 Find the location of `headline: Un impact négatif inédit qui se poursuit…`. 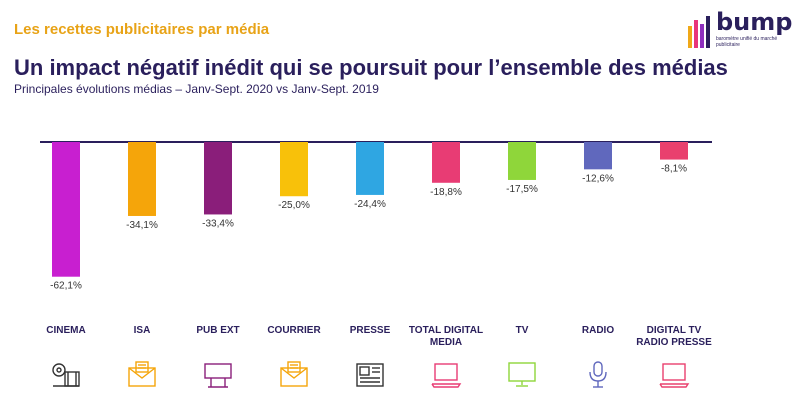

headline: Un impact négatif inédit qui se poursuit… is located at coordinates (371, 67).